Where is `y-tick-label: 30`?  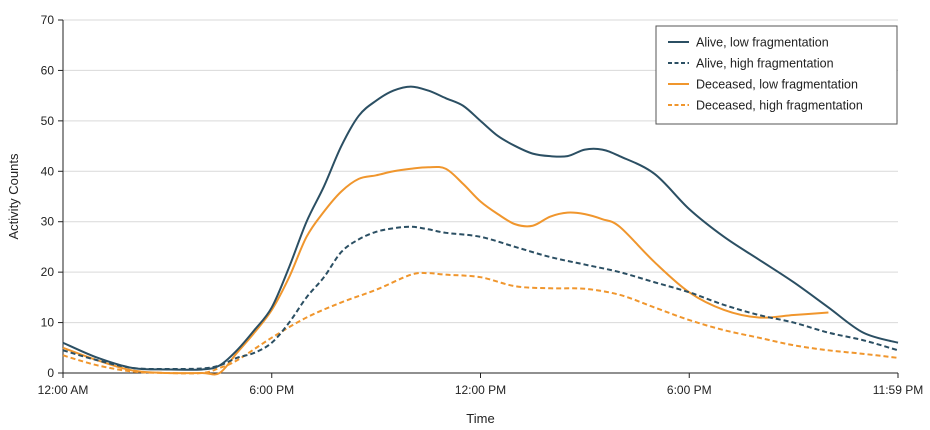
y-tick-label: 30 is located at coordinates (48, 222).